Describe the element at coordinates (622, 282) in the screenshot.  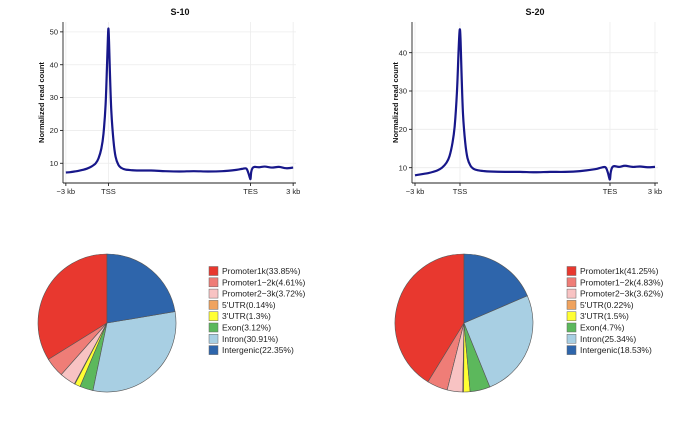
I see `legend-label: Promoter1−2k(4.83%)` at that location.